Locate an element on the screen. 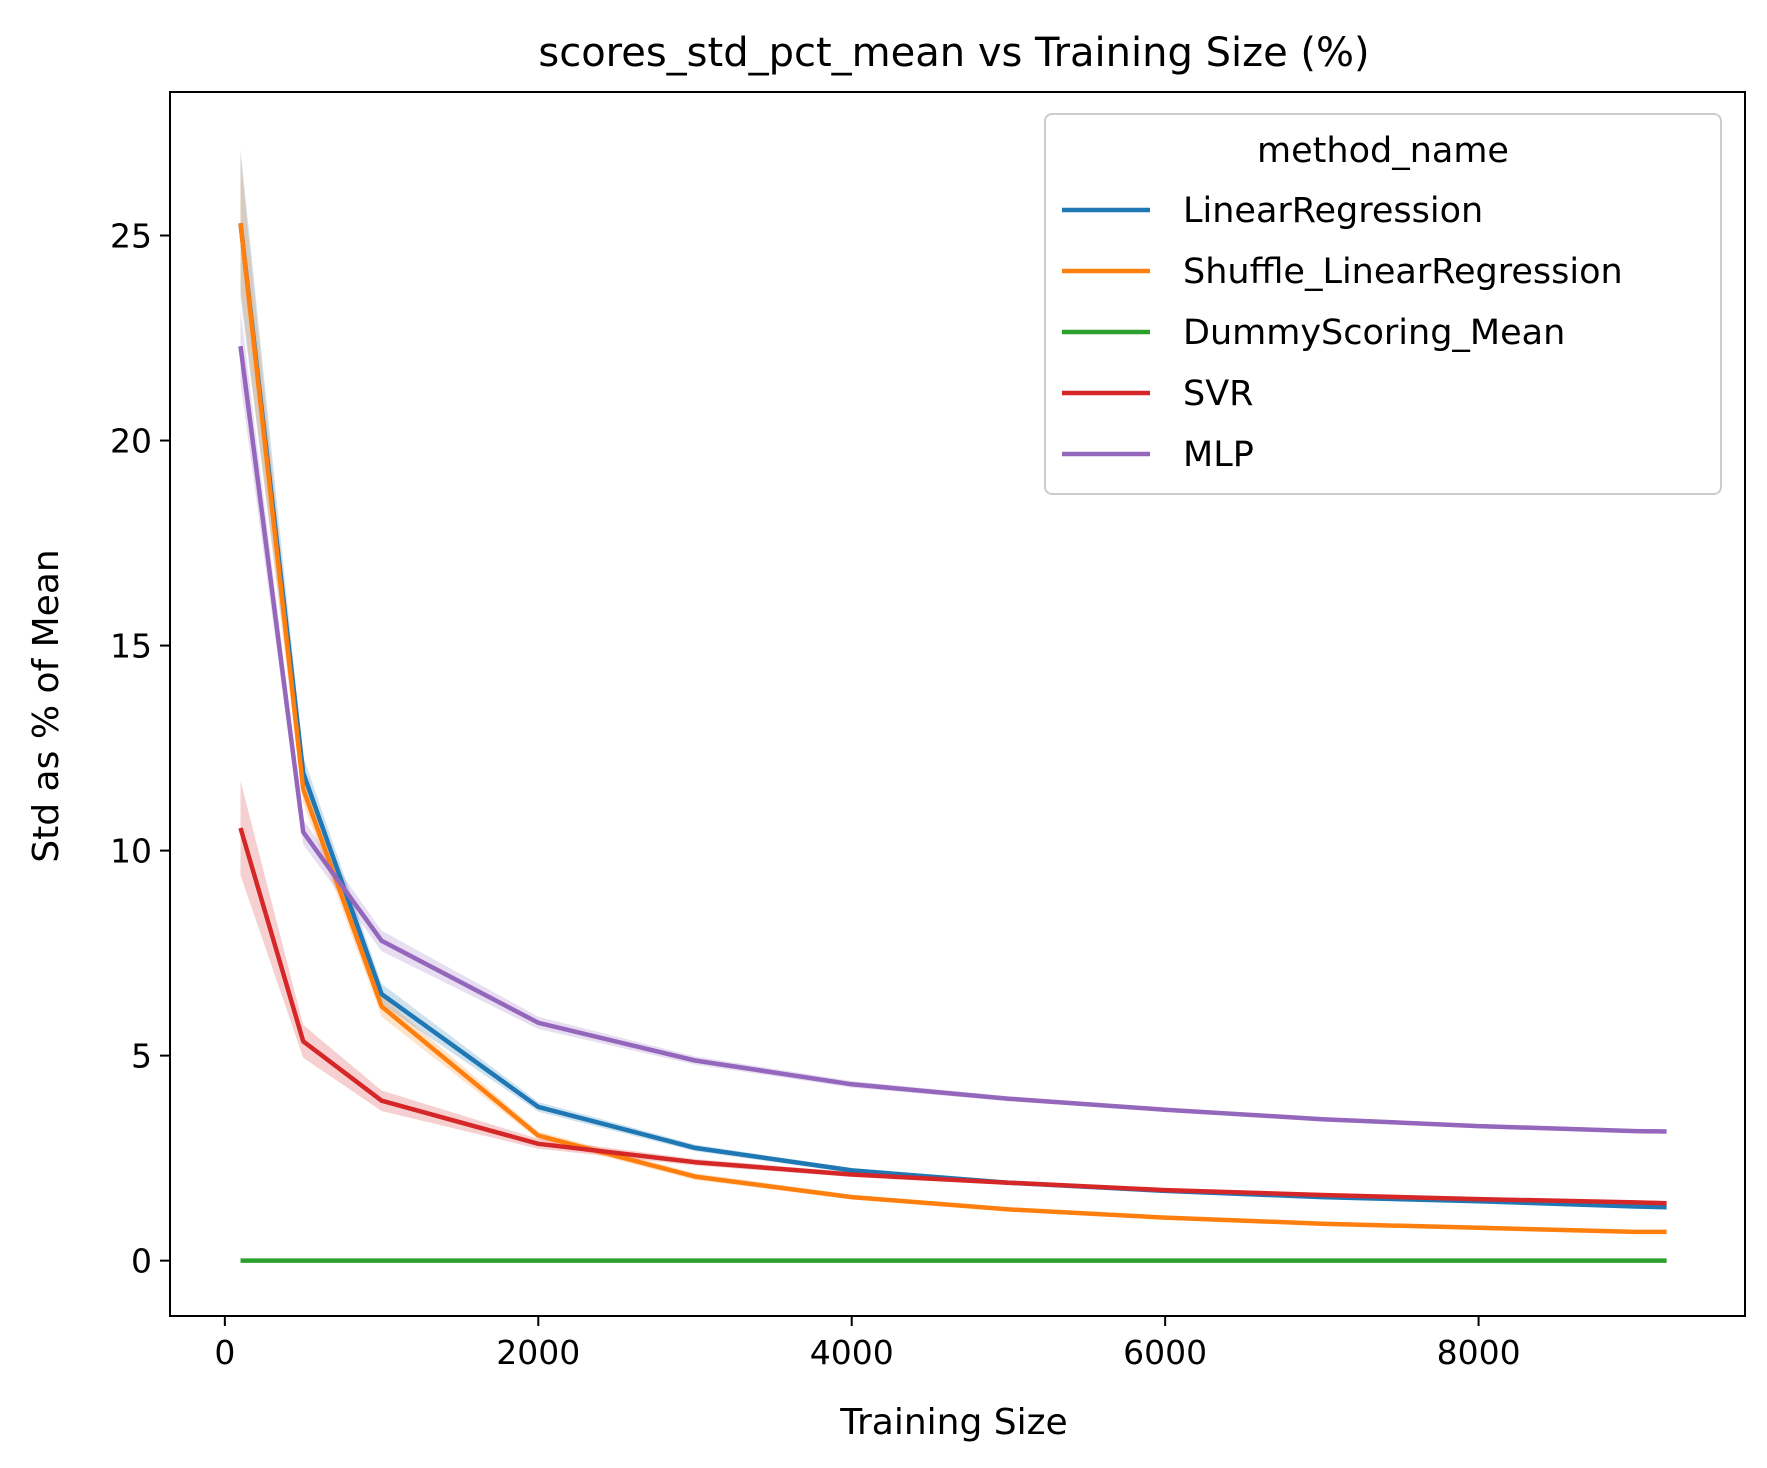  x-axis-ticks: 0 2000 4000 6000 8000 is located at coordinates (867, 1344).